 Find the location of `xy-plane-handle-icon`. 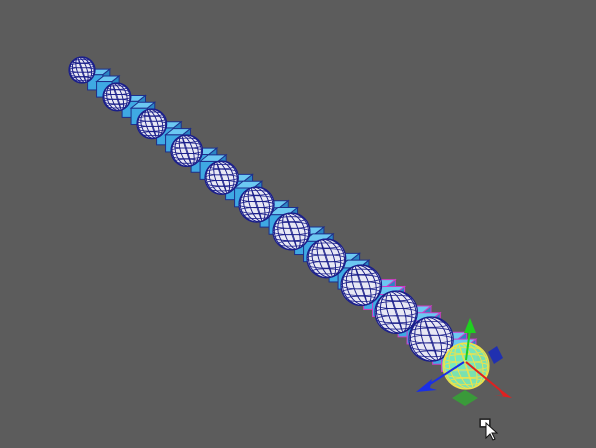

xy-plane-handle-icon is located at coordinates (495, 355).